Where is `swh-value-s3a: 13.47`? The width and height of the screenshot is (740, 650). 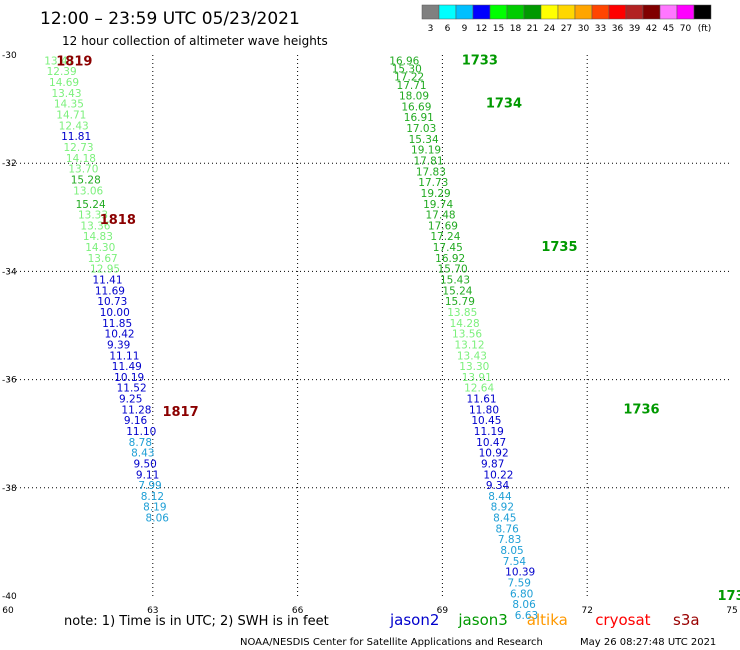
swh-value-s3a: 13.47 is located at coordinates (59, 61).